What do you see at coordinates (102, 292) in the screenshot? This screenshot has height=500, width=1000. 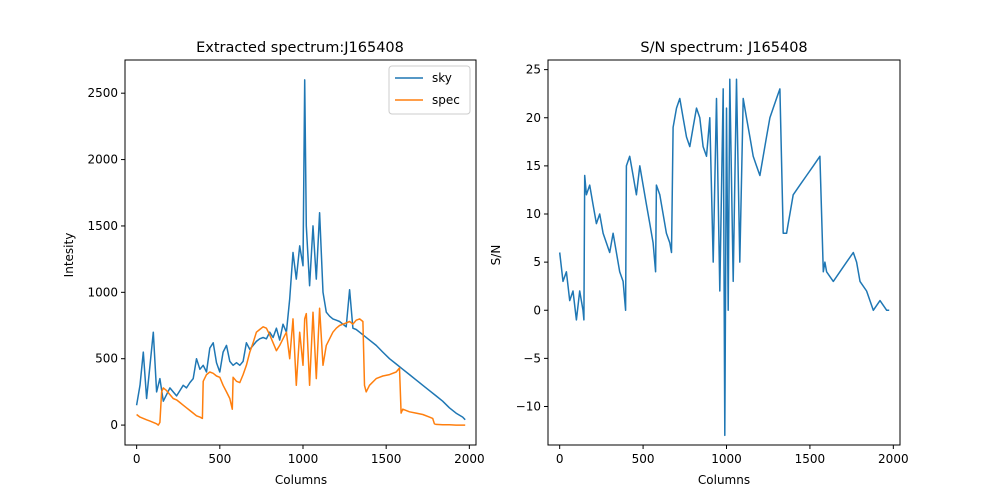 I see `y-tick-label: 1000` at bounding box center [102, 292].